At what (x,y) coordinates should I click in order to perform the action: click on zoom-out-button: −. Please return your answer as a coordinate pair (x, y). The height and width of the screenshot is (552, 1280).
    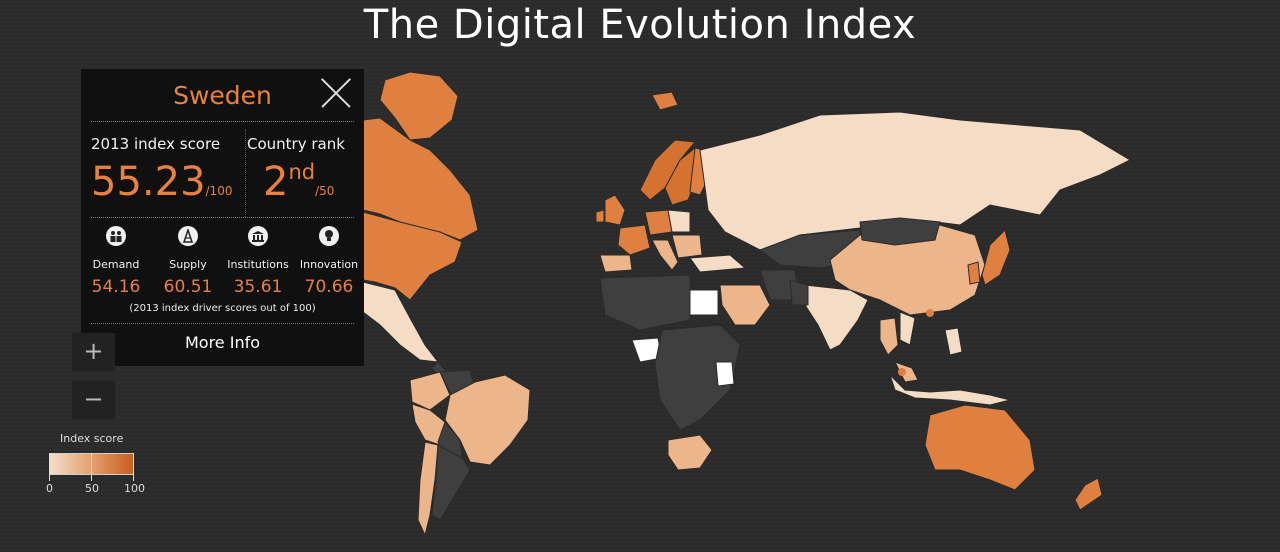
    Looking at the image, I should click on (93, 400).